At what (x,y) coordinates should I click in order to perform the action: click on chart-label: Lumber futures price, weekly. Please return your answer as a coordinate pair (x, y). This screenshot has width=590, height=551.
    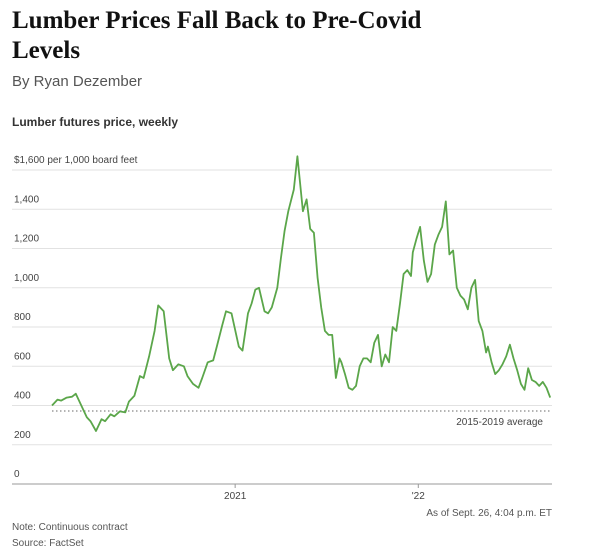
    Looking at the image, I should click on (95, 122).